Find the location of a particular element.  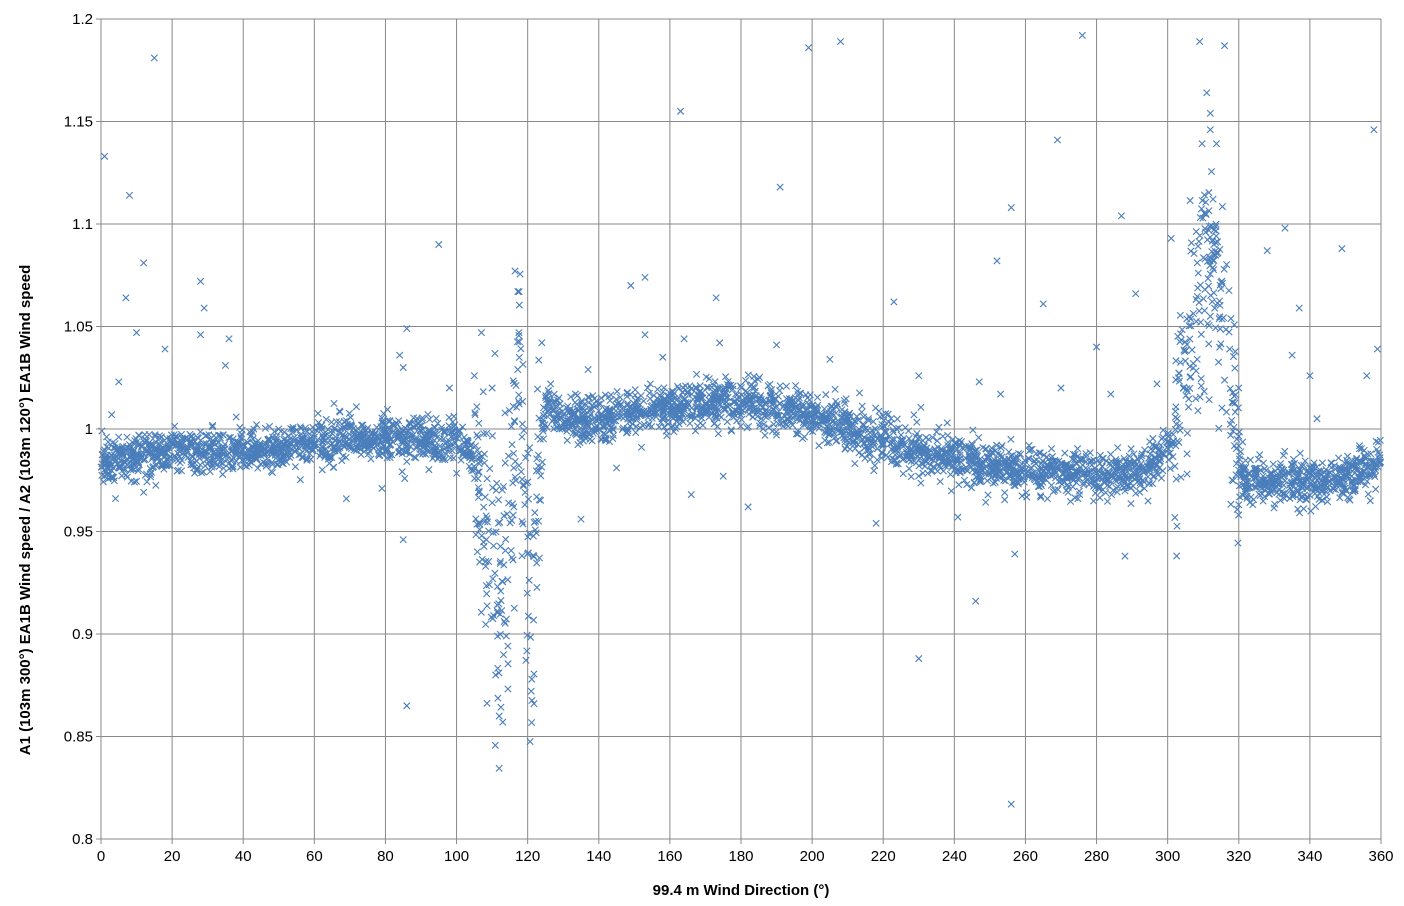

x-tick-label: 160 is located at coordinates (669, 856).